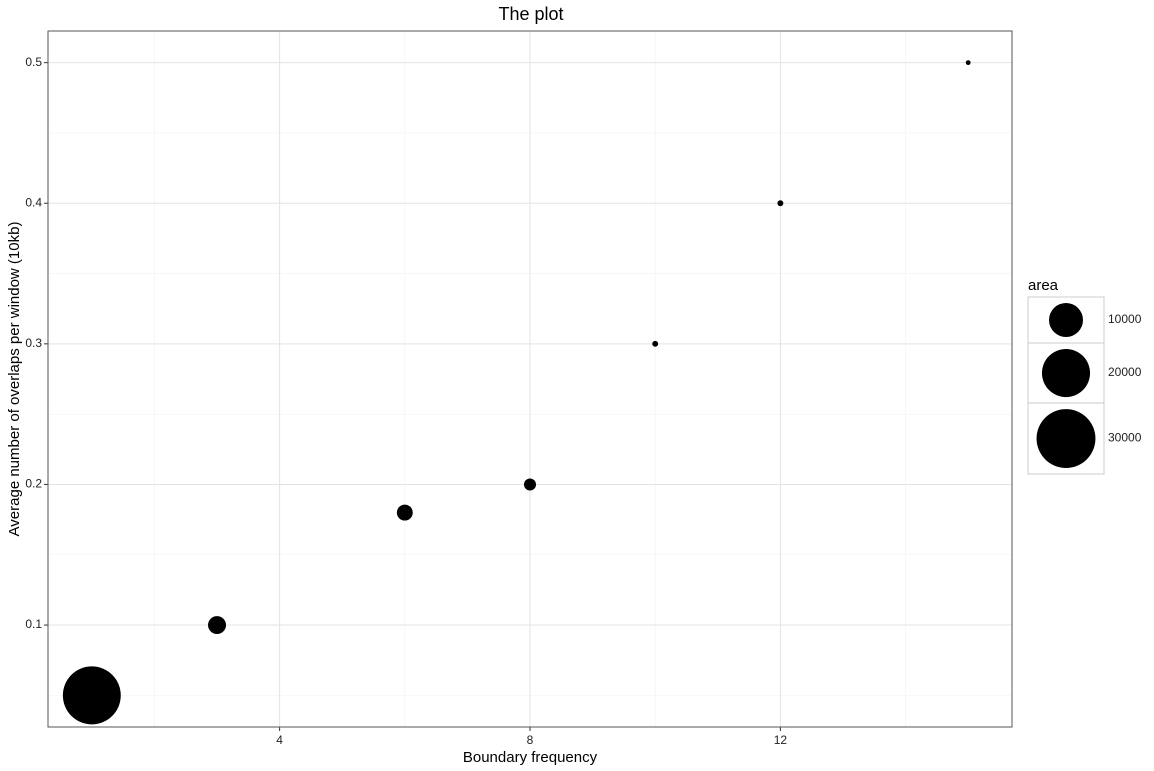 The height and width of the screenshot is (771, 1154). What do you see at coordinates (33, 202) in the screenshot?
I see `y-tick-label: 0.4` at bounding box center [33, 202].